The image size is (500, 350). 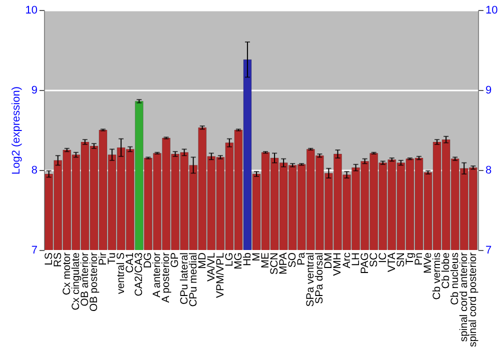 I want to click on x-tick-label: spinal cord posterior, so click(x=473, y=300).